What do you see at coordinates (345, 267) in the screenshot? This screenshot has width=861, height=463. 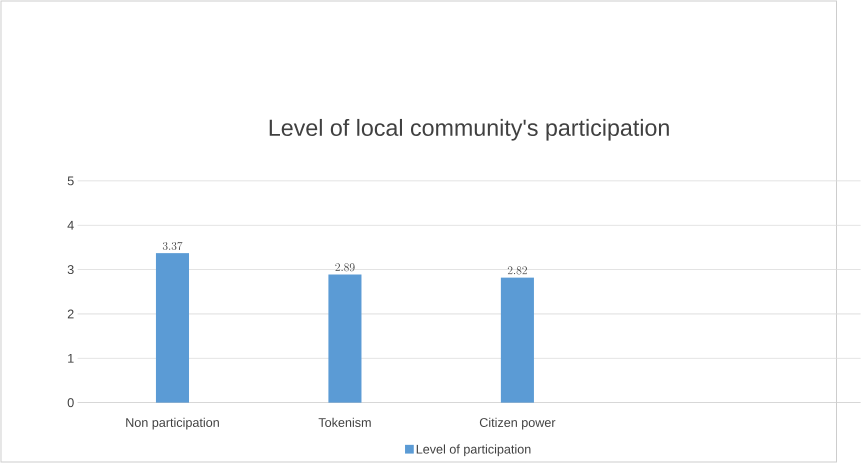 I see `data-label: 2.89` at bounding box center [345, 267].